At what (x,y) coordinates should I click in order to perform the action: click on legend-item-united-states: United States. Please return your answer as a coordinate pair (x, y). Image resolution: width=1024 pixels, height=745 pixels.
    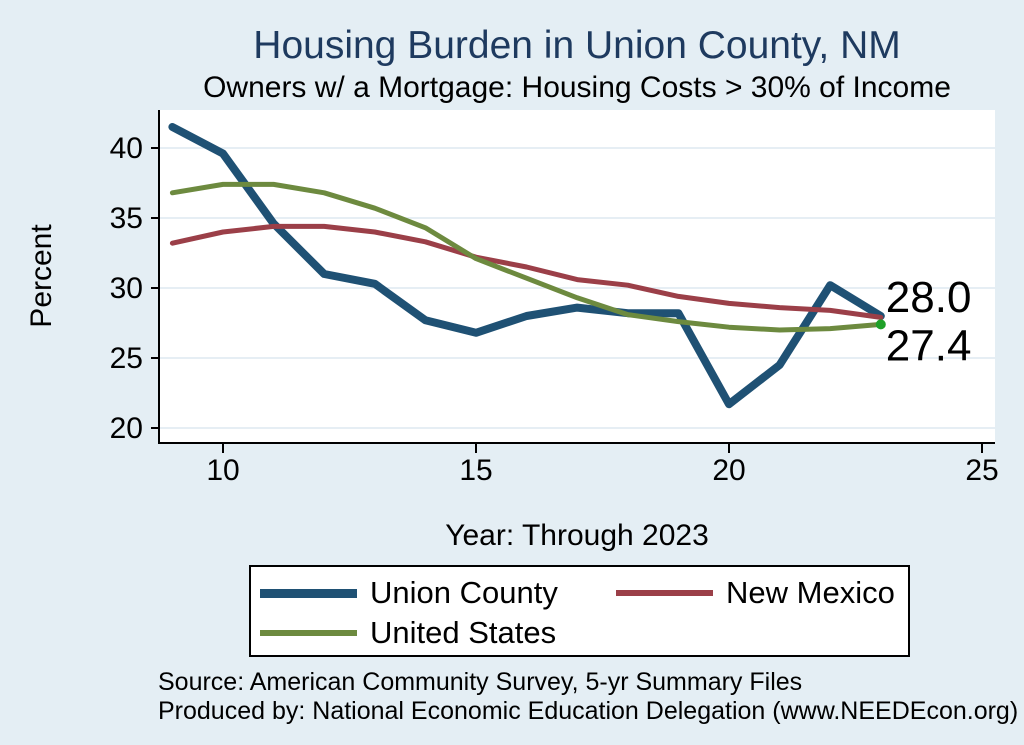
    Looking at the image, I should click on (403, 633).